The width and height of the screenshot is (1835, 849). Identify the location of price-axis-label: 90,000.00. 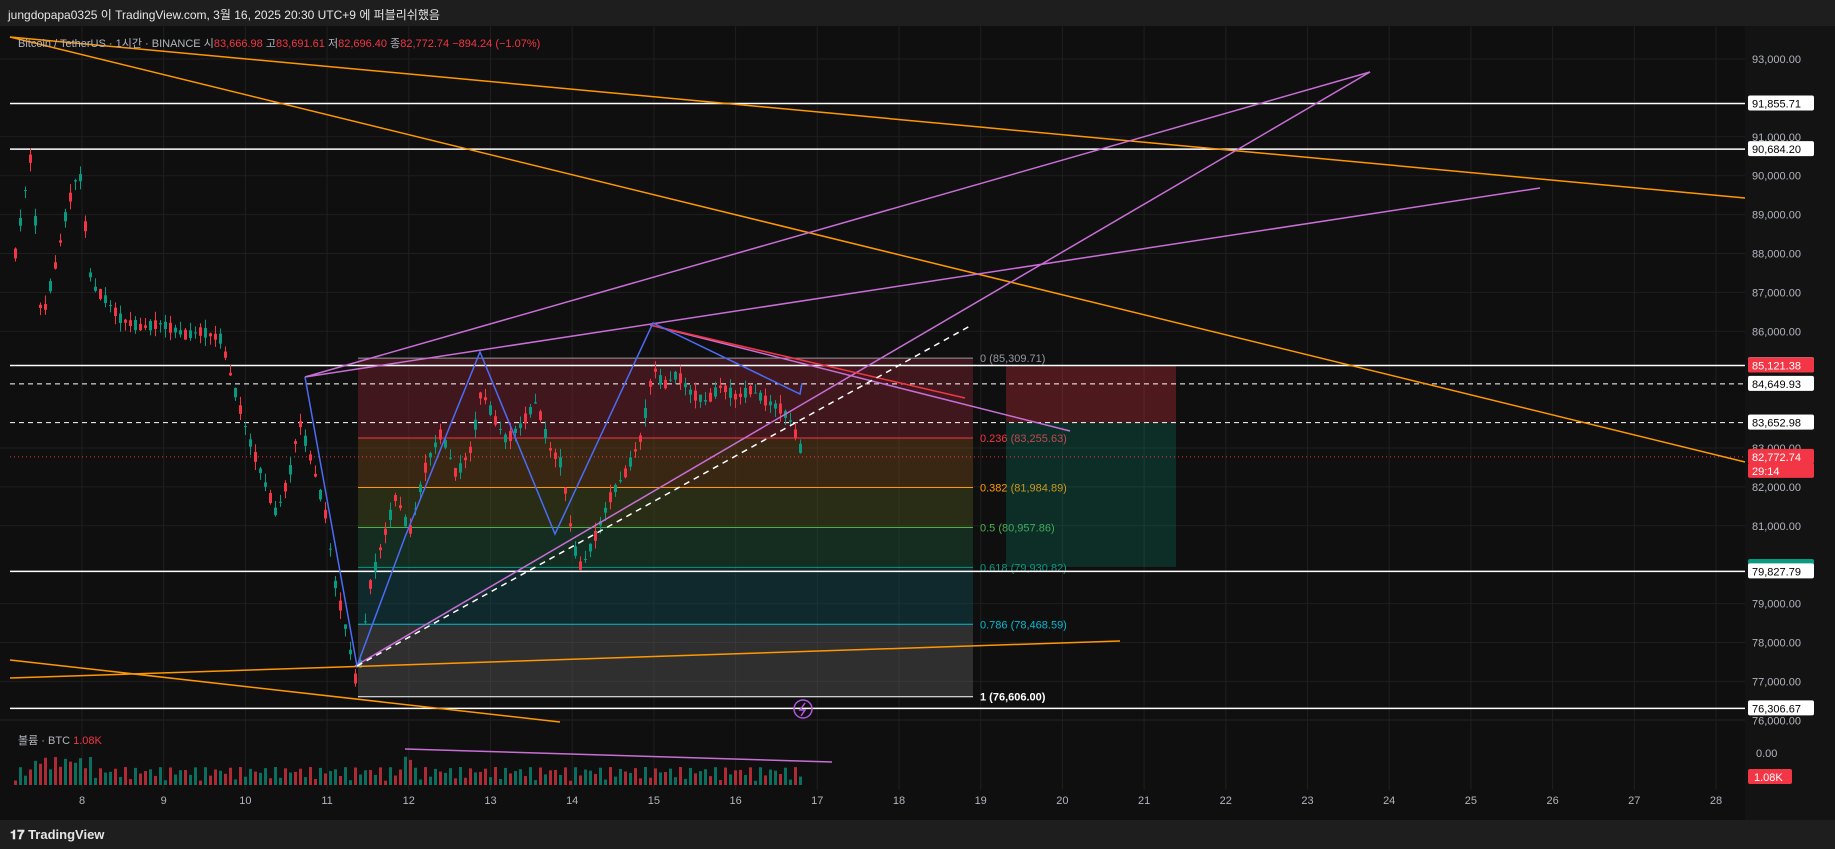
(1776, 177).